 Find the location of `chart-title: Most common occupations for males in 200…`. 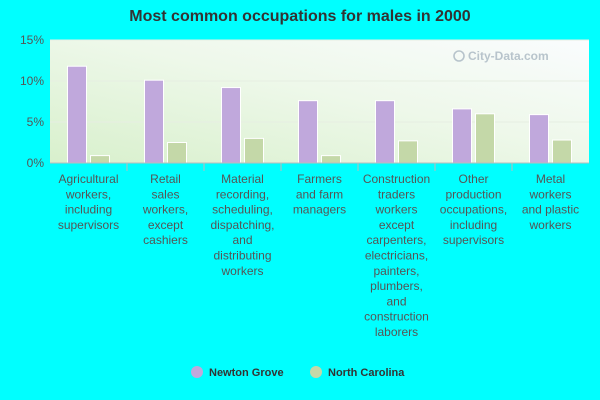

chart-title: Most common occupations for males in 200… is located at coordinates (300, 16).